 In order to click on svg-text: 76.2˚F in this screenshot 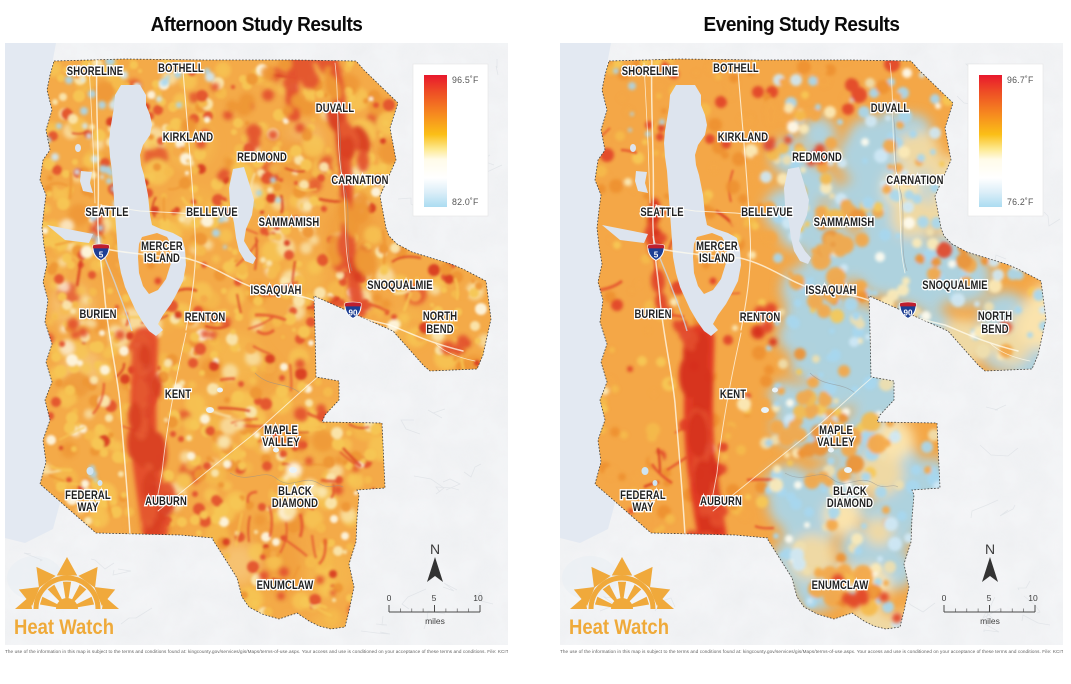, I will do `click(1020, 202)`.